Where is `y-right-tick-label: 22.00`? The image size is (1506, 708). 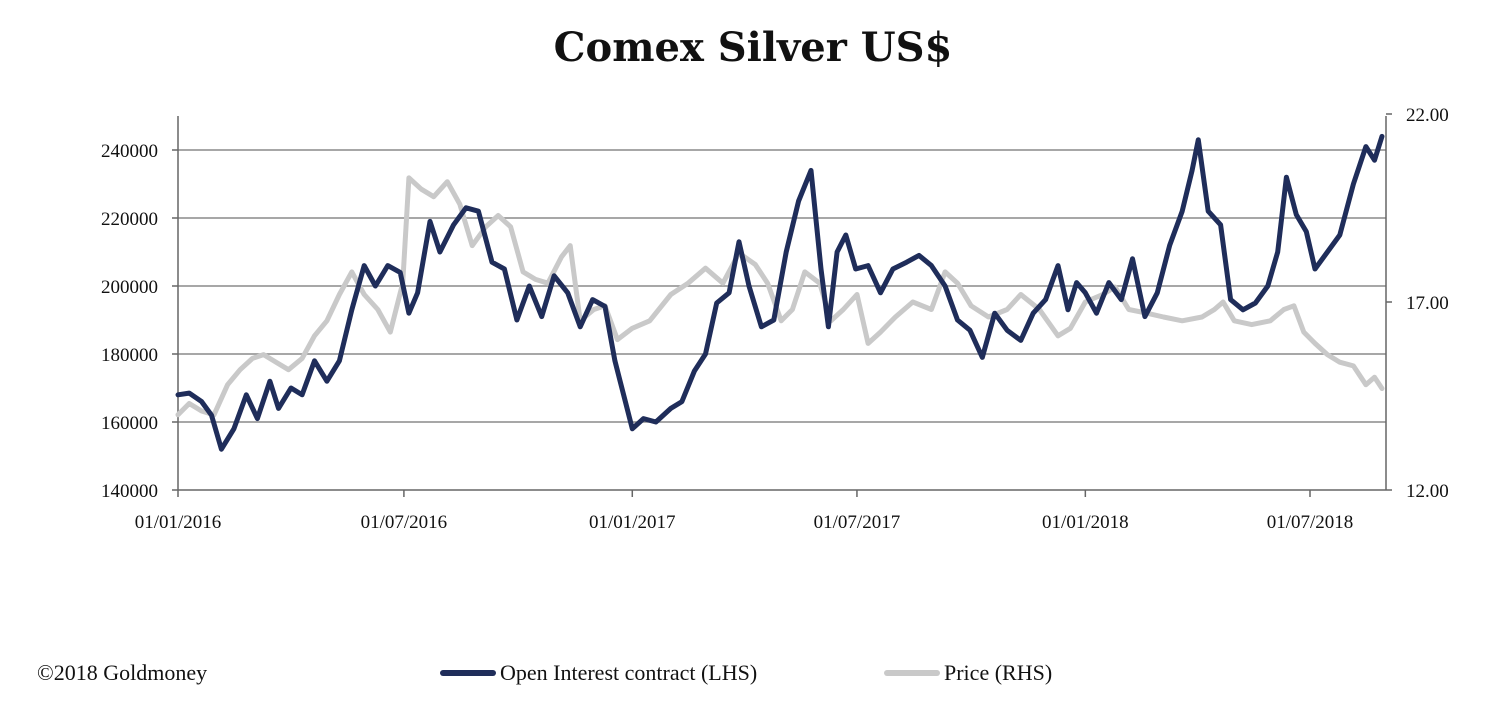 y-right-tick-label: 22.00 is located at coordinates (1427, 115).